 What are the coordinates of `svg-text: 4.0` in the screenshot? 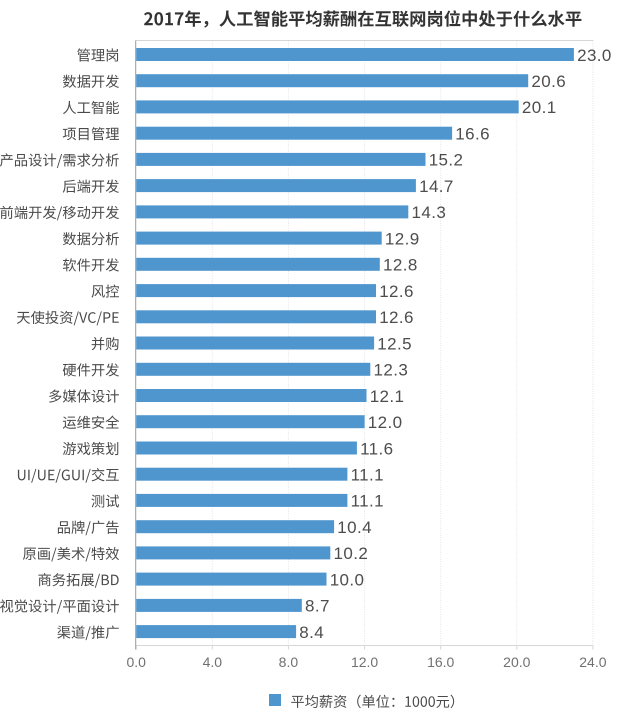 It's located at (213, 662).